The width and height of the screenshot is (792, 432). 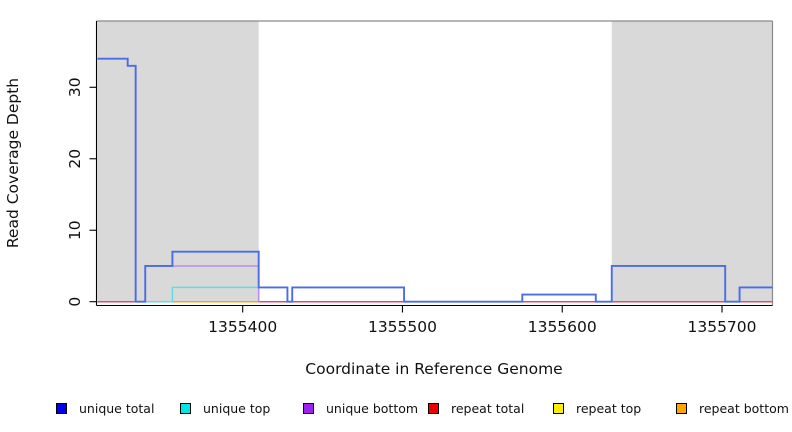 I want to click on legend-item-unique-total: unique total, so click(x=105, y=408).